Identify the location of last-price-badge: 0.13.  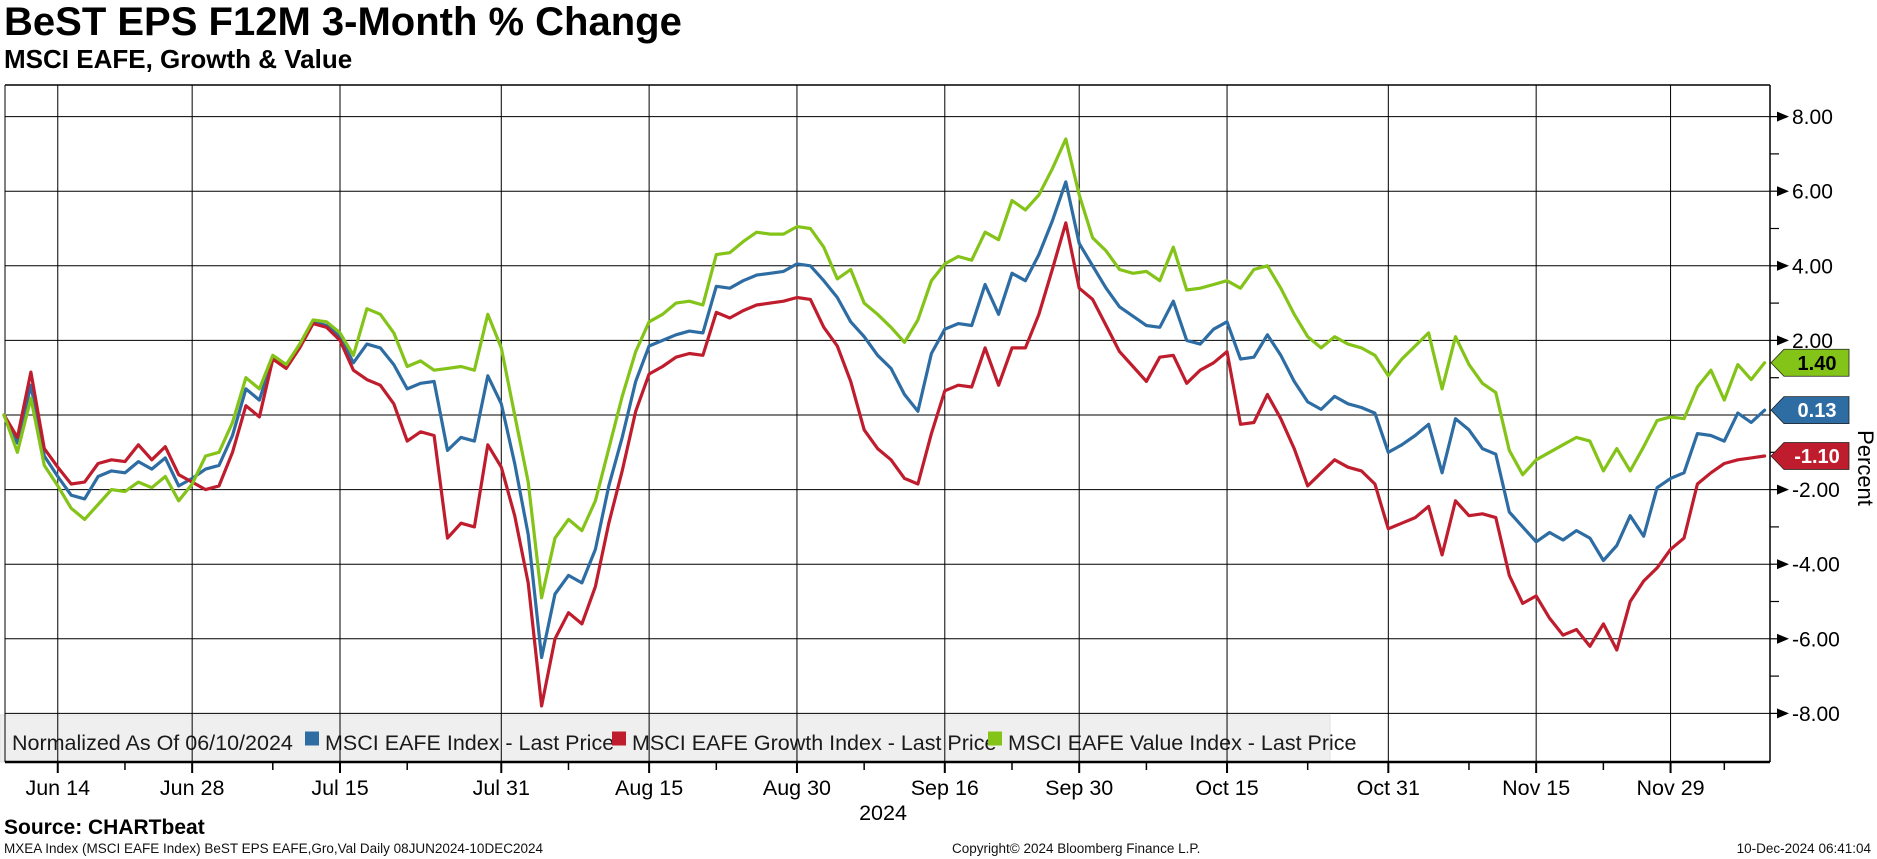
(1810, 410).